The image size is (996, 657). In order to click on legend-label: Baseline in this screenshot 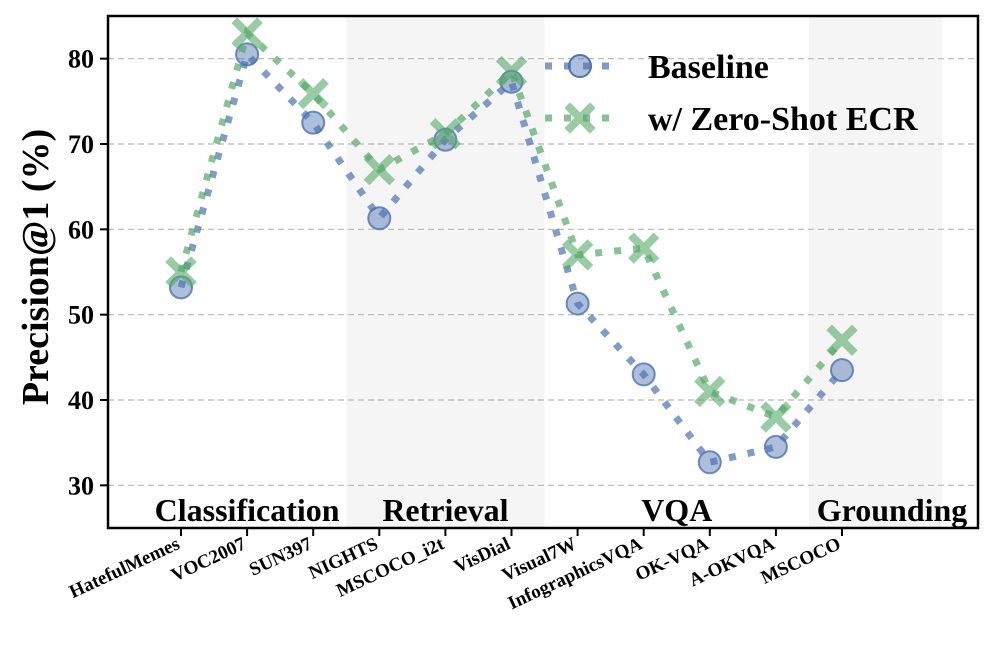, I will do `click(708, 67)`.